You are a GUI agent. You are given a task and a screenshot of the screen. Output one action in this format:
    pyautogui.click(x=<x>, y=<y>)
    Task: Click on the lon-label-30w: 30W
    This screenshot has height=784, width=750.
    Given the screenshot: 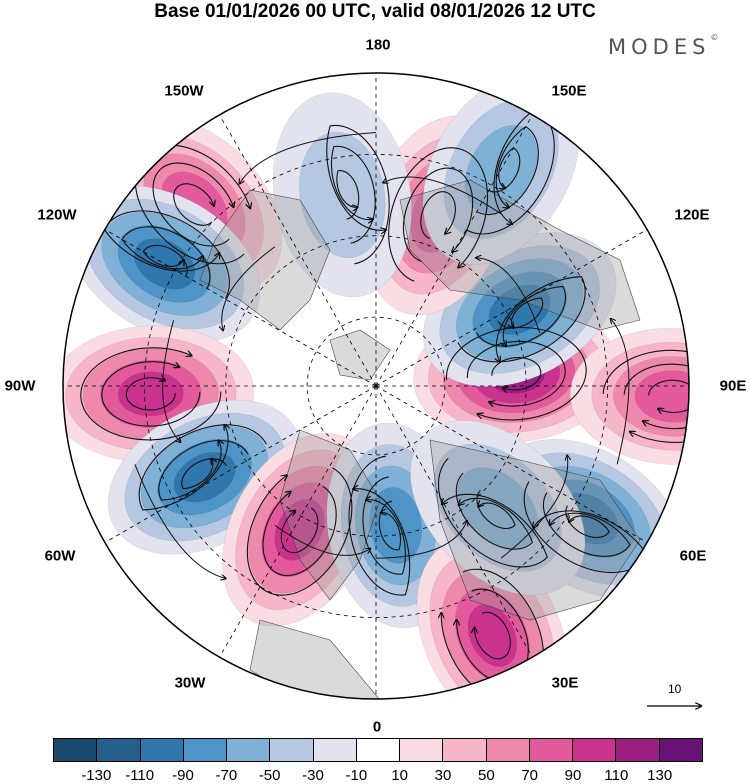 What is the action you would take?
    pyautogui.click(x=190, y=683)
    